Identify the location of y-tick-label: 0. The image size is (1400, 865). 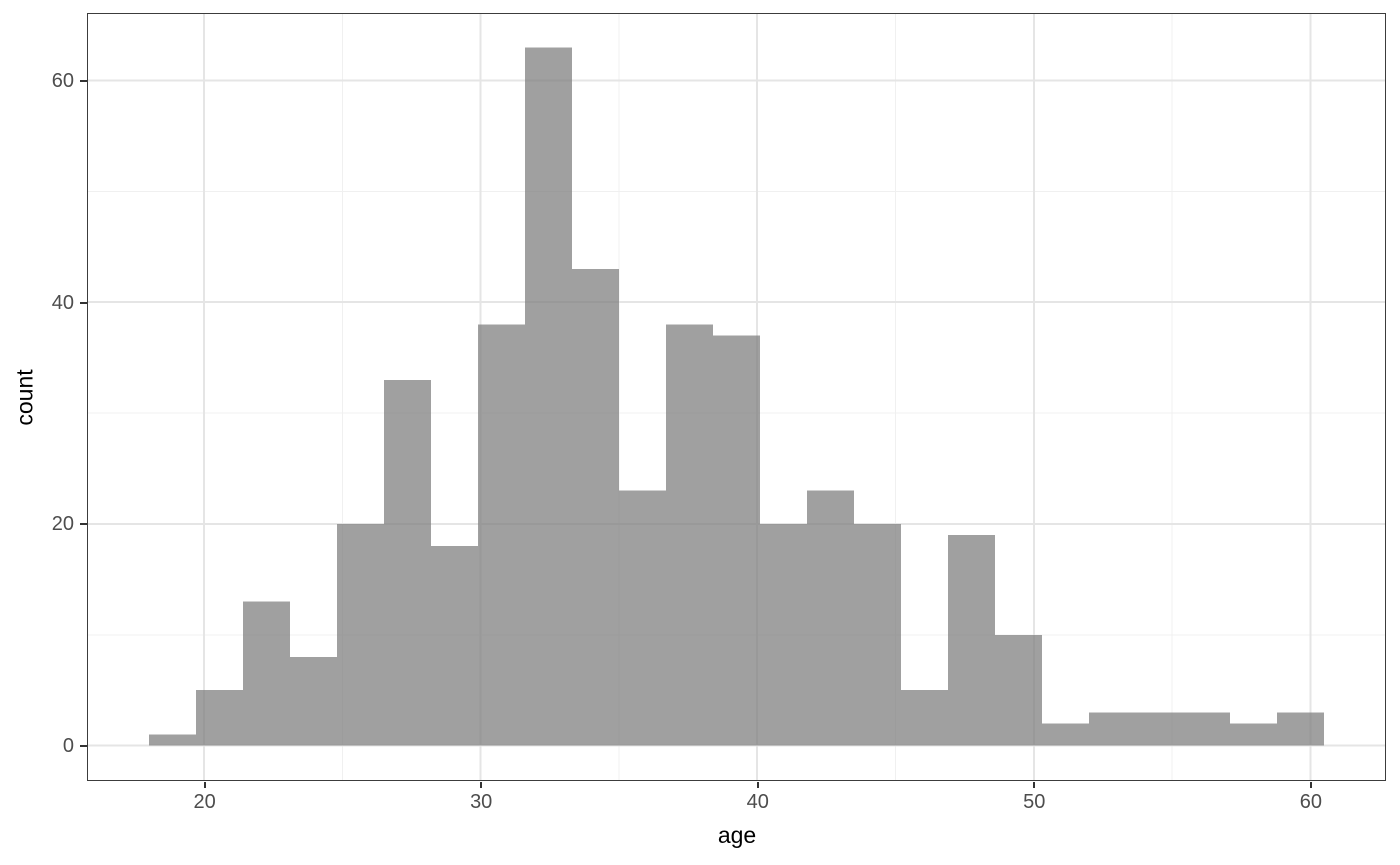
(68, 746).